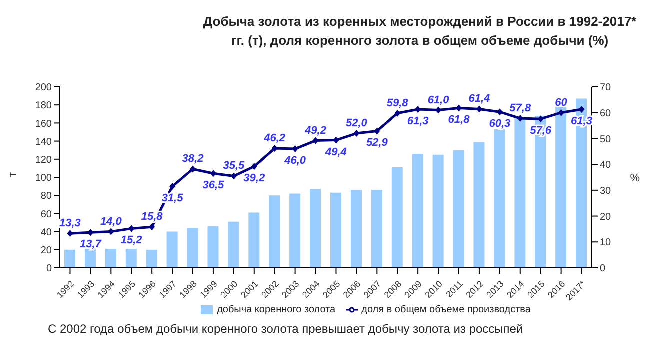 This screenshot has height=341, width=662. Describe the element at coordinates (295, 161) in the screenshot. I see `data-label: 46,0` at that location.